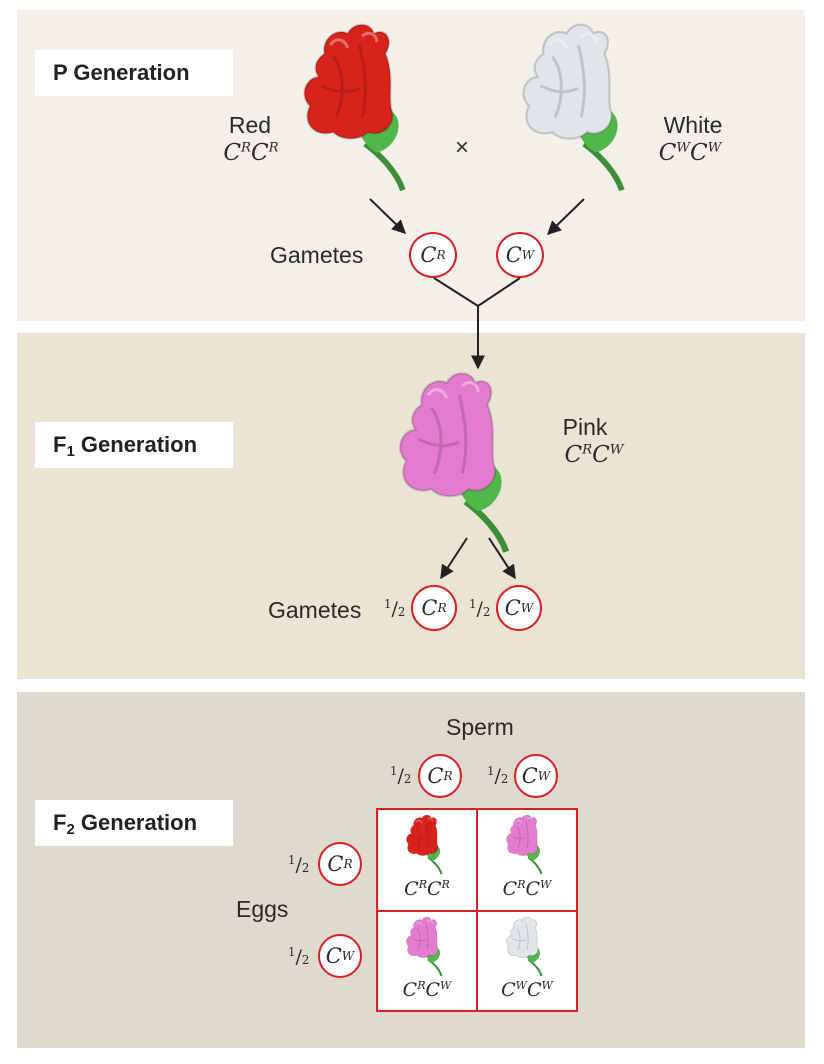 The image size is (824, 1064). What do you see at coordinates (477, 911) in the screenshot?
I see `punnett-divider-horizontal` at bounding box center [477, 911].